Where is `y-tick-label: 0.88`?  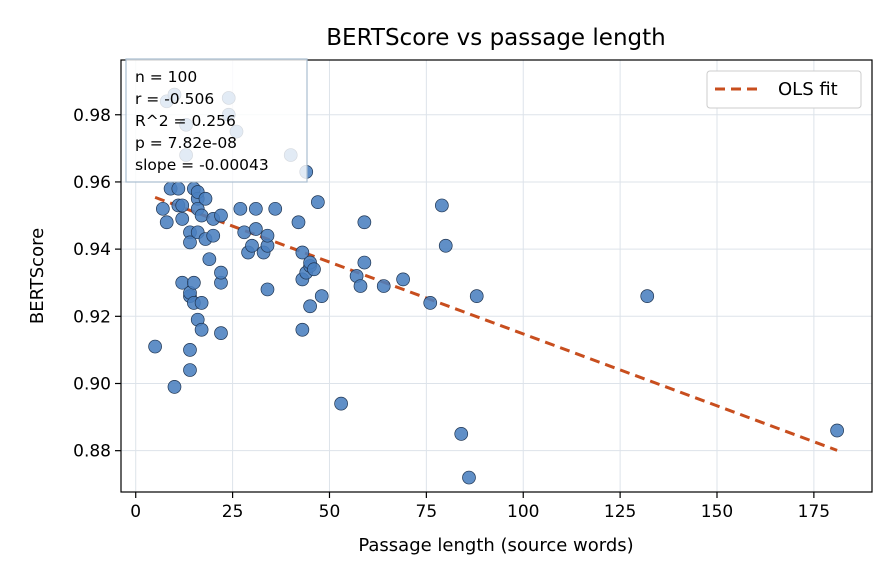
y-tick-label: 0.88 is located at coordinates (92, 452).